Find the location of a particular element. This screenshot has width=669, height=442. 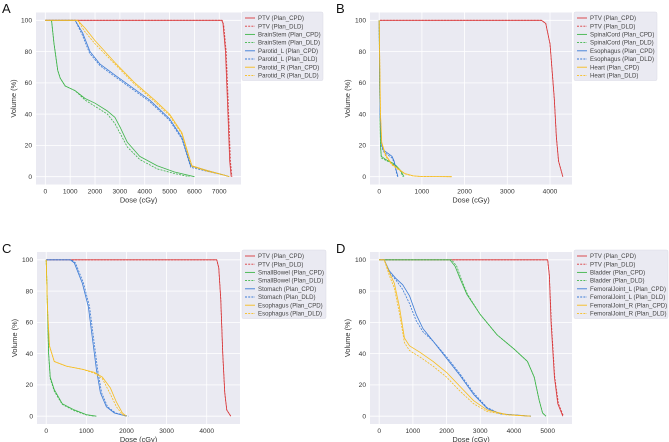

legend-entry: Bladder (Plan_CPD) is located at coordinates (617, 273).